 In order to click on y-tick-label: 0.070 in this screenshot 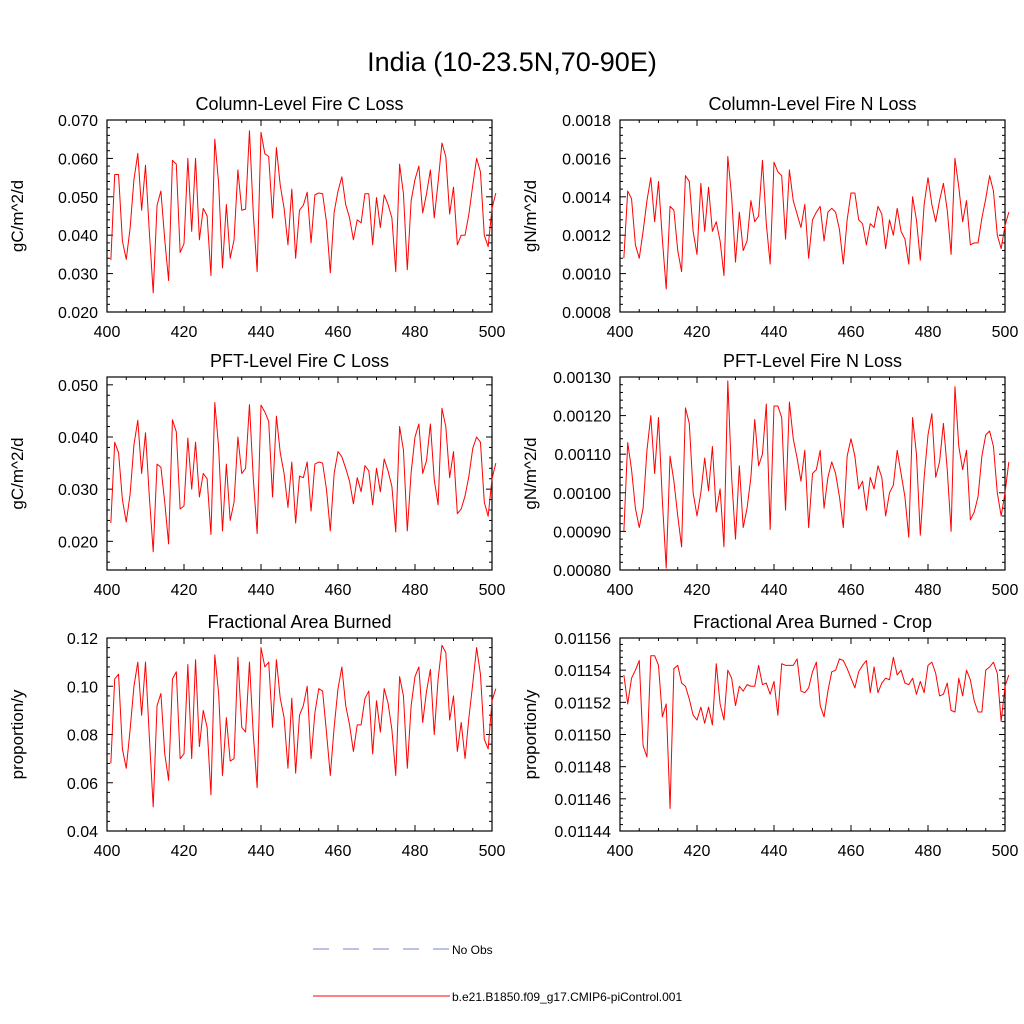, I will do `click(78, 121)`.